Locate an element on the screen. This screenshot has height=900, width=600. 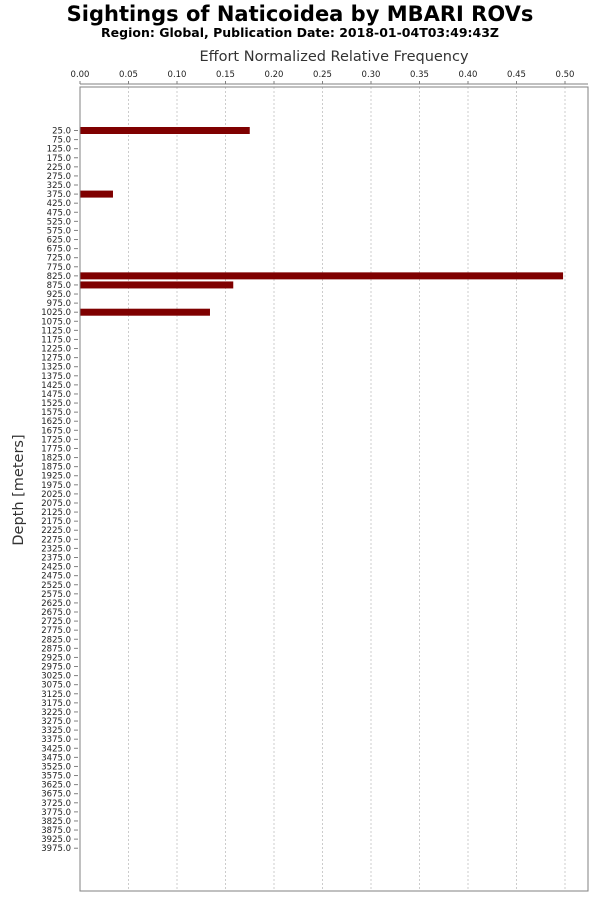
x-tick-label: 0.40 is located at coordinates (468, 75).